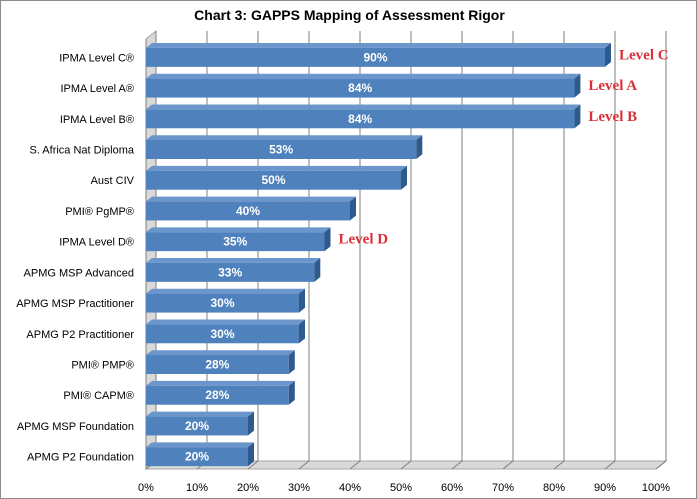 The height and width of the screenshot is (499, 697). What do you see at coordinates (197, 488) in the screenshot?
I see `x-tick-label: 10%` at bounding box center [197, 488].